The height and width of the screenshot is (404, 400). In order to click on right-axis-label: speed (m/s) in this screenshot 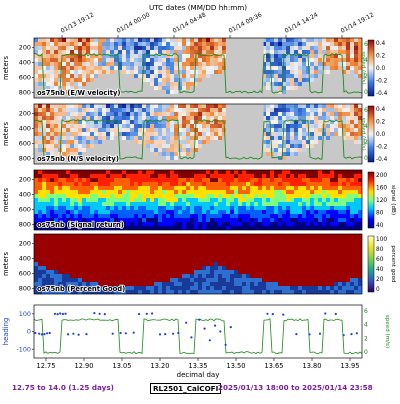, I will do `click(363, 133)`.